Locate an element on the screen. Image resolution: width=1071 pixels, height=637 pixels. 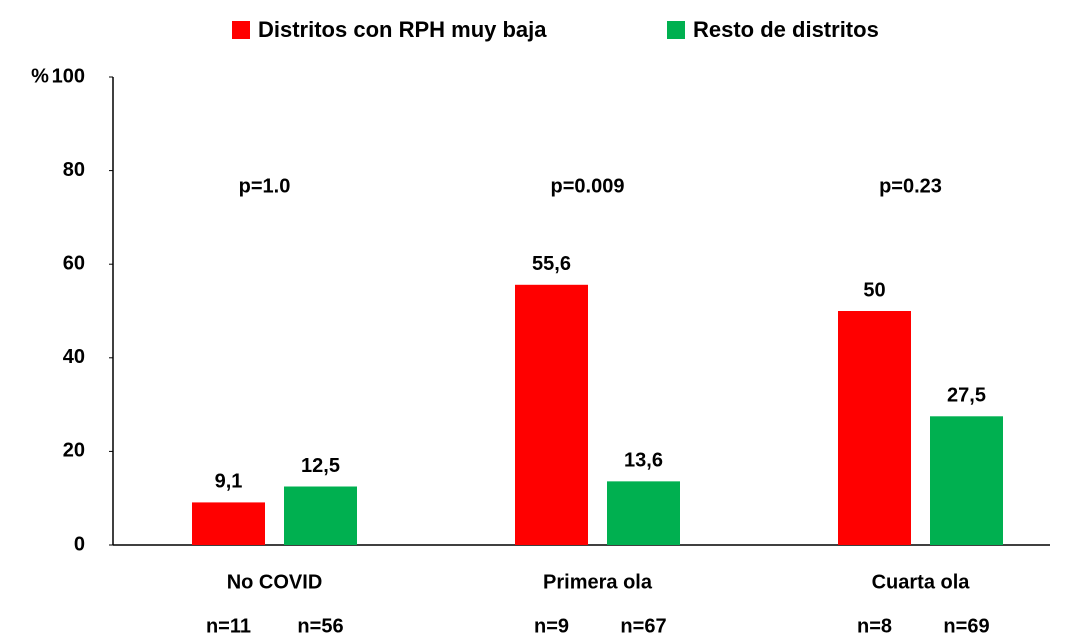
y-axis-label: % is located at coordinates (40, 76).